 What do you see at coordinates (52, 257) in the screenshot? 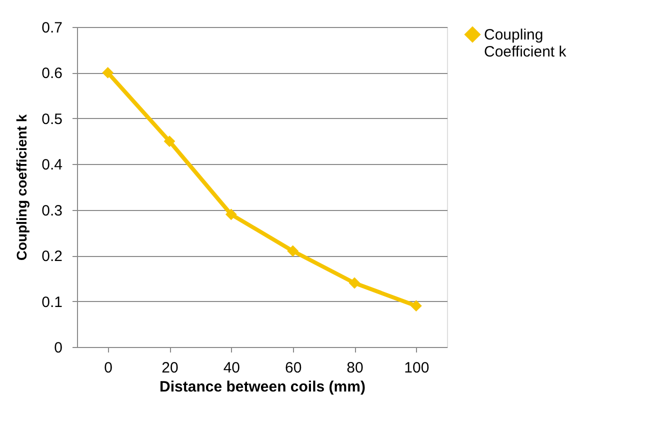
I see `y-tick-label: 0.2` at bounding box center [52, 257].